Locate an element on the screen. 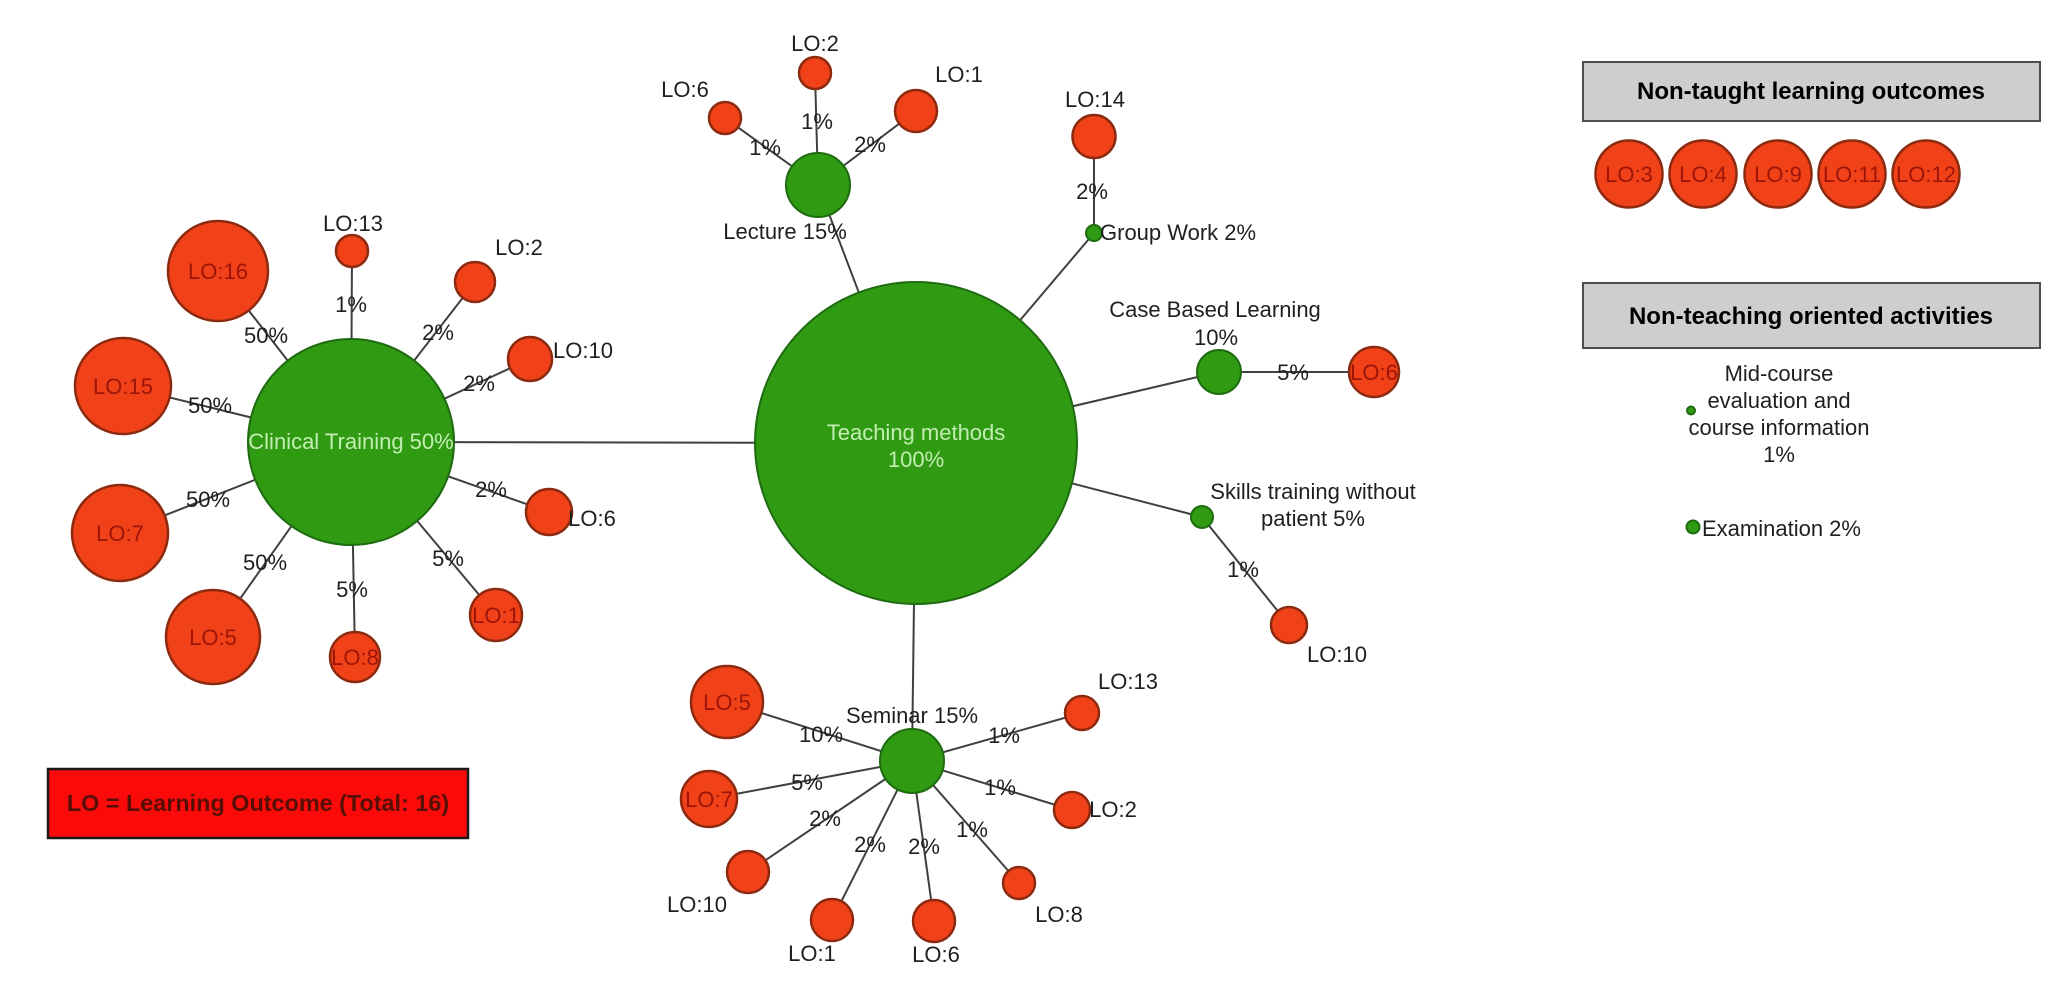 The height and width of the screenshot is (1001, 2059). svg-text: LO:15 is located at coordinates (123, 386).